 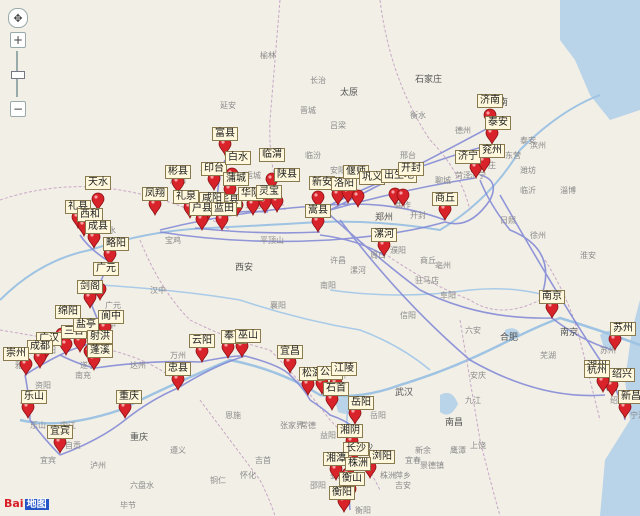 I want to click on marker-label: 苏州, so click(x=623, y=329).